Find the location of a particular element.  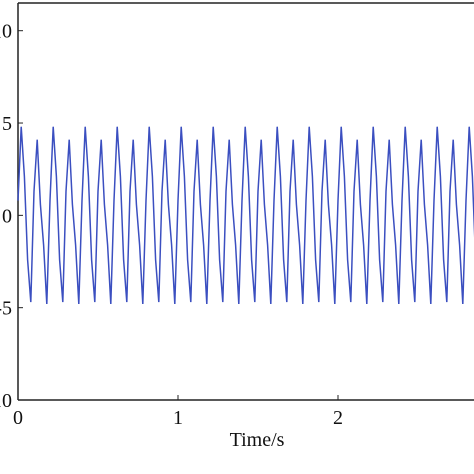

y-tick-label: 10 is located at coordinates (6, 32).